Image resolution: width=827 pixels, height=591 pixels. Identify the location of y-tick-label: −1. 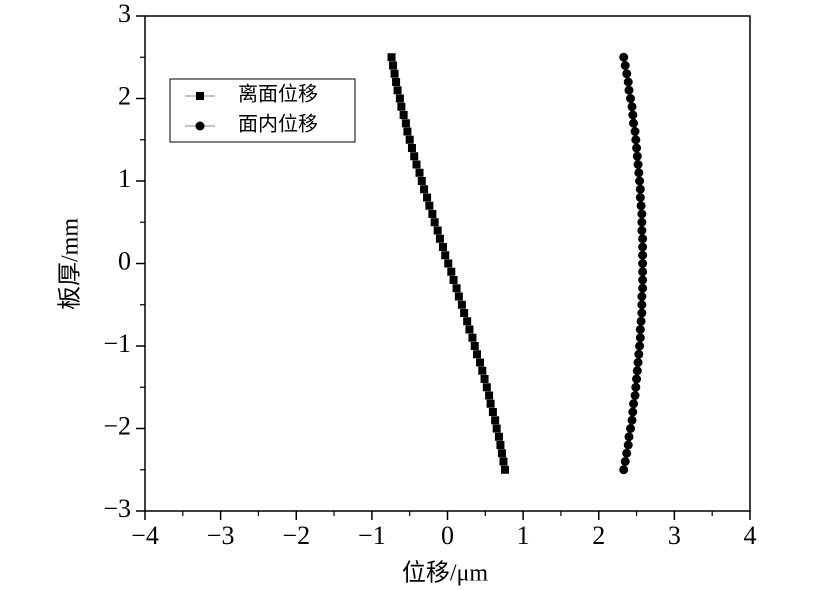
(117, 343).